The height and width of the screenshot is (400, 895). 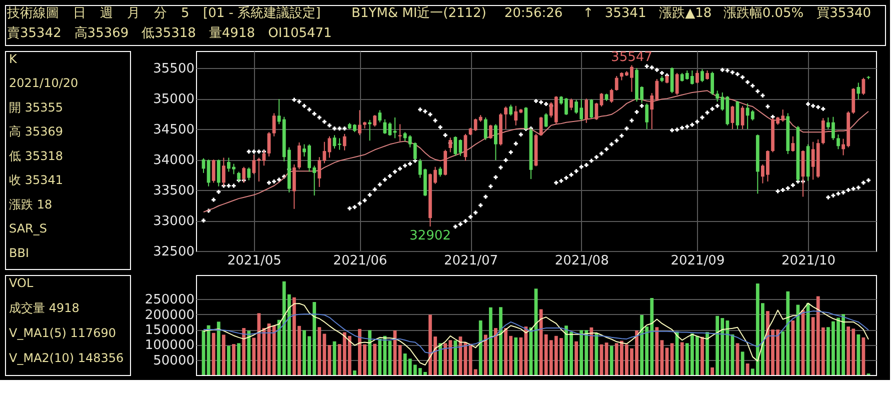 I want to click on y-tick-label: 250000, so click(x=169, y=300).